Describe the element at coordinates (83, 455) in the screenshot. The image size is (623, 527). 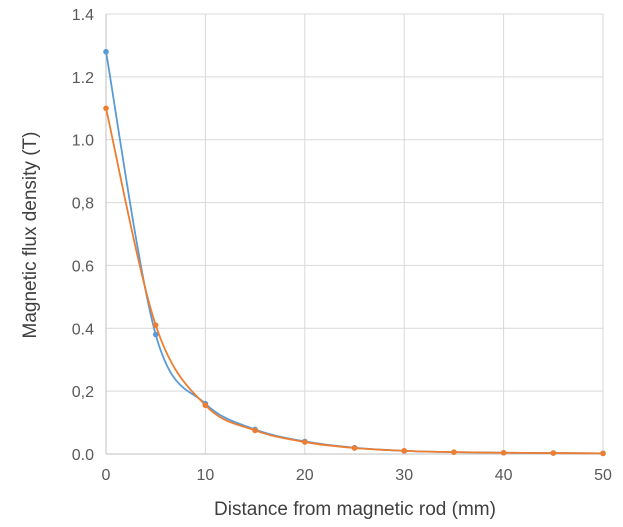
I see `y-tick-label: 0.0` at that location.